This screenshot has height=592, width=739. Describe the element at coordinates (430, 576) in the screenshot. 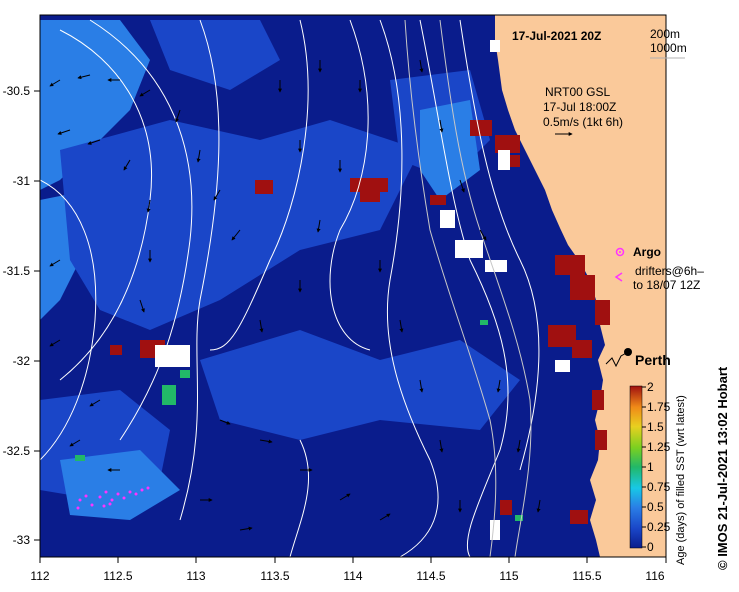

I see `x-tick-label: 114.5` at that location.